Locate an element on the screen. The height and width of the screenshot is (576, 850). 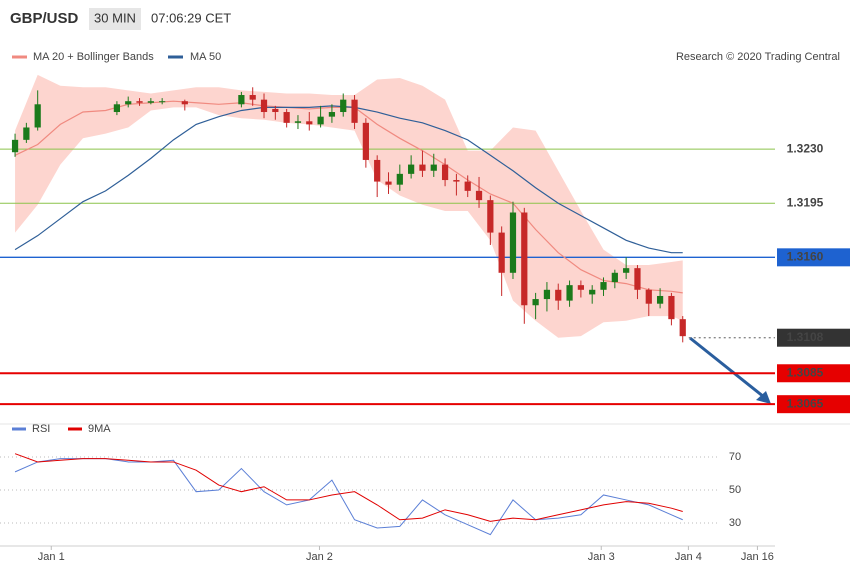
level-label: 1.3108 is located at coordinates (805, 337).